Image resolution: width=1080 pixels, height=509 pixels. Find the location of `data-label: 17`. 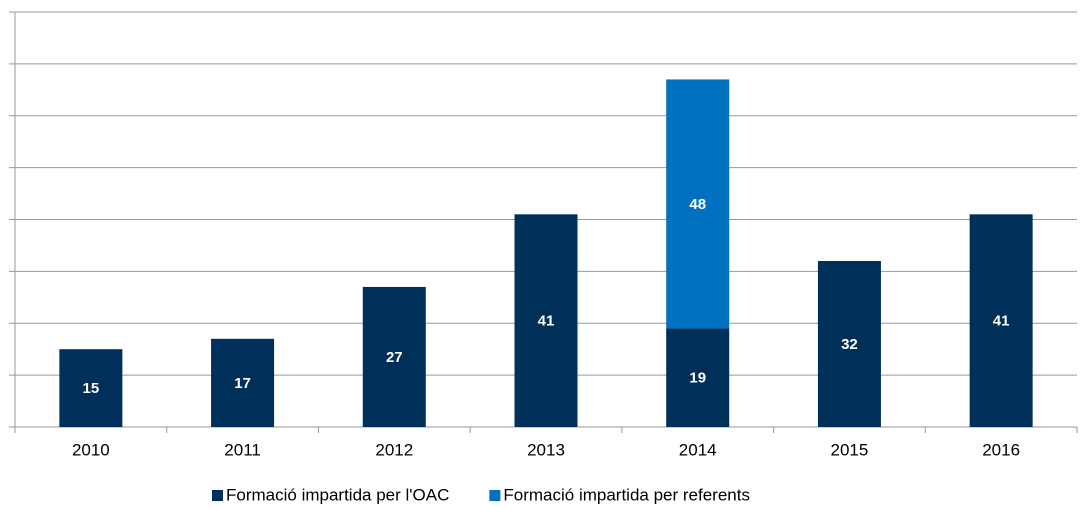

data-label: 17 is located at coordinates (242, 383).